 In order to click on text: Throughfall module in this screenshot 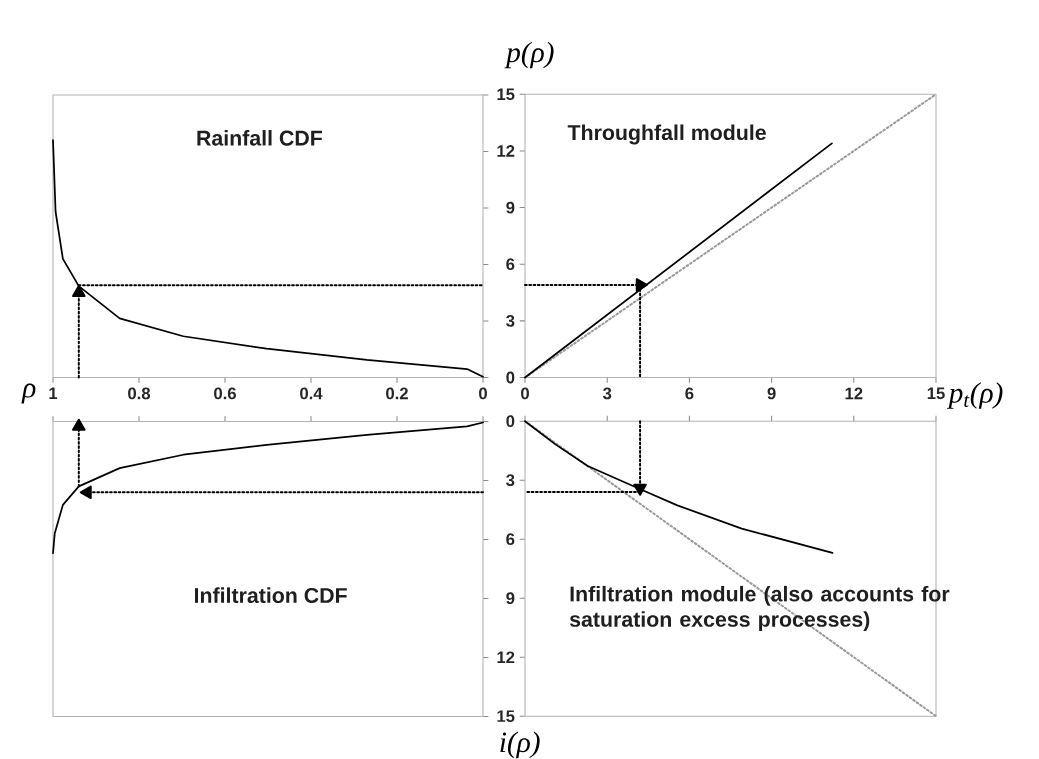, I will do `click(666, 134)`.